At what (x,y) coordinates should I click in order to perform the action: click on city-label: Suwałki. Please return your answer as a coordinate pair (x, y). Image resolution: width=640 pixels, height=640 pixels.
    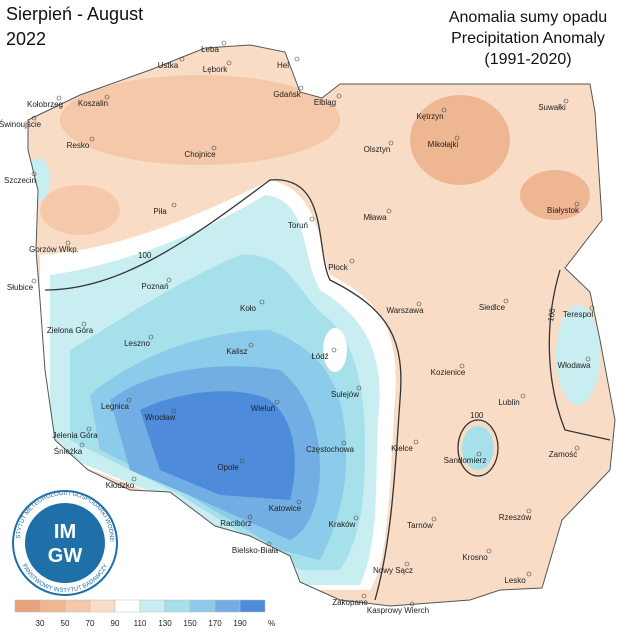
    Looking at the image, I should click on (552, 107).